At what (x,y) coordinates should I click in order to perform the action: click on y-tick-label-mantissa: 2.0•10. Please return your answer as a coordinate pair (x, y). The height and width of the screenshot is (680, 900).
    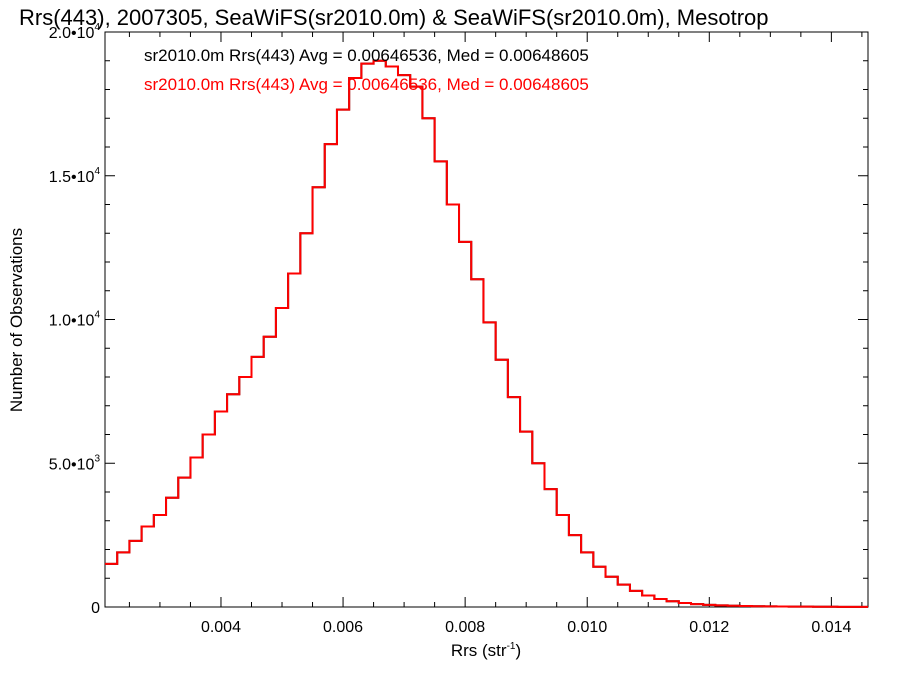
    Looking at the image, I should click on (72, 33).